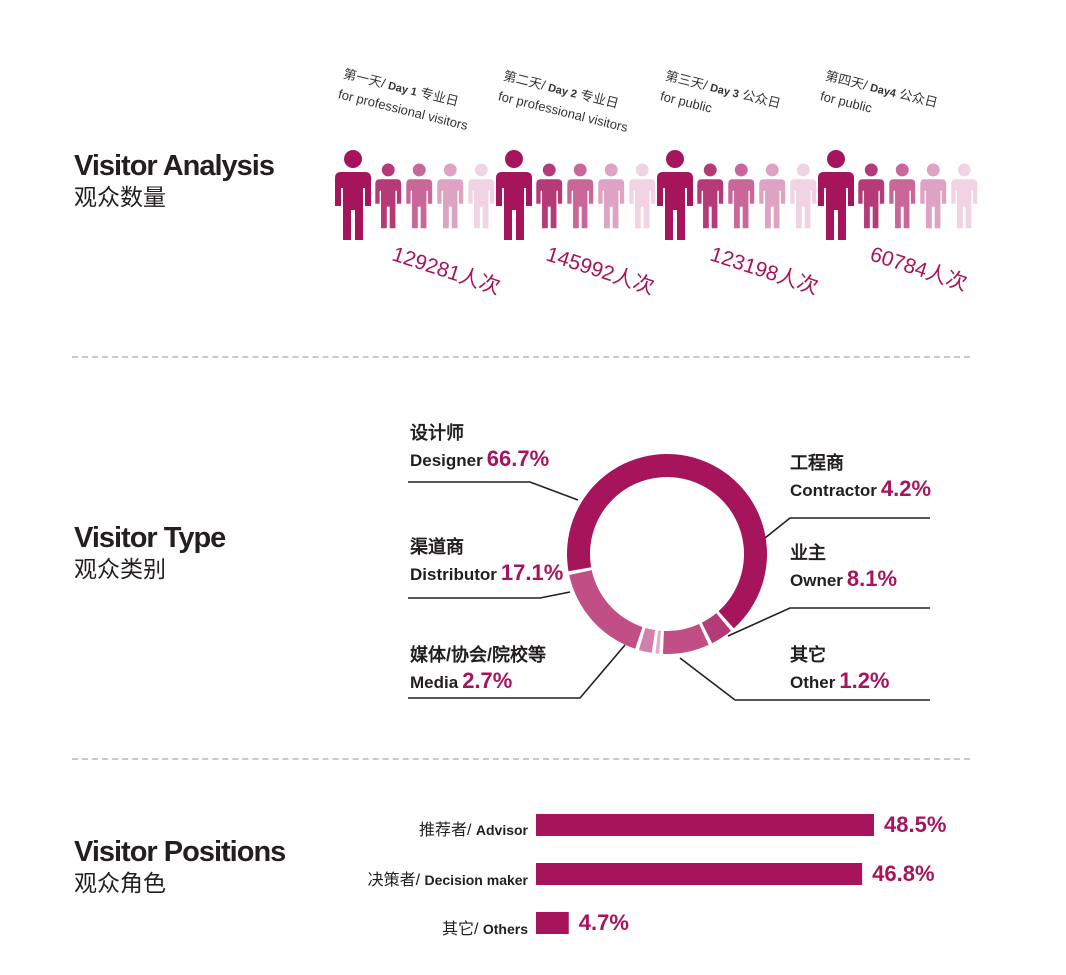  I want to click on section-title-en: Visitor Positions, so click(180, 852).